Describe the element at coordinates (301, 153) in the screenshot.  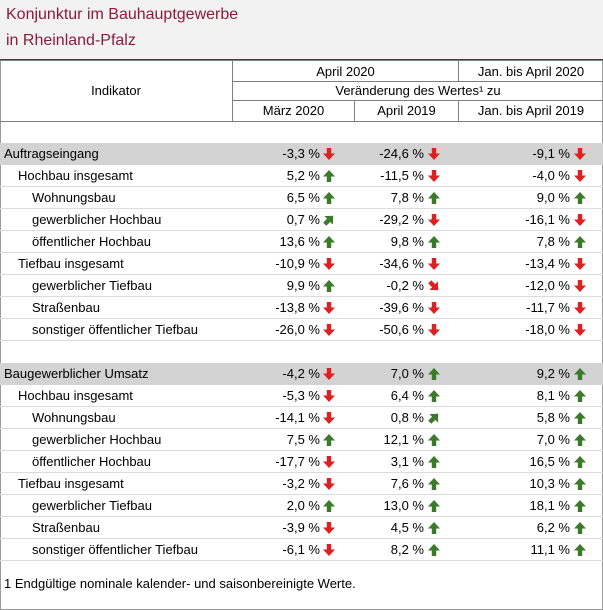
I see `value-col-1: -3,3 %` at that location.